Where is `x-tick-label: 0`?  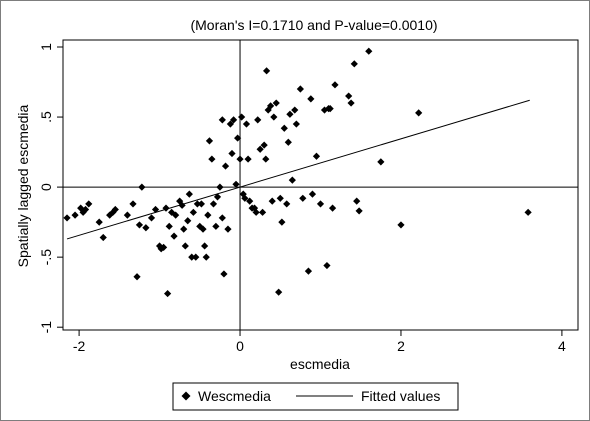
x-tick-label: 0 is located at coordinates (240, 346).